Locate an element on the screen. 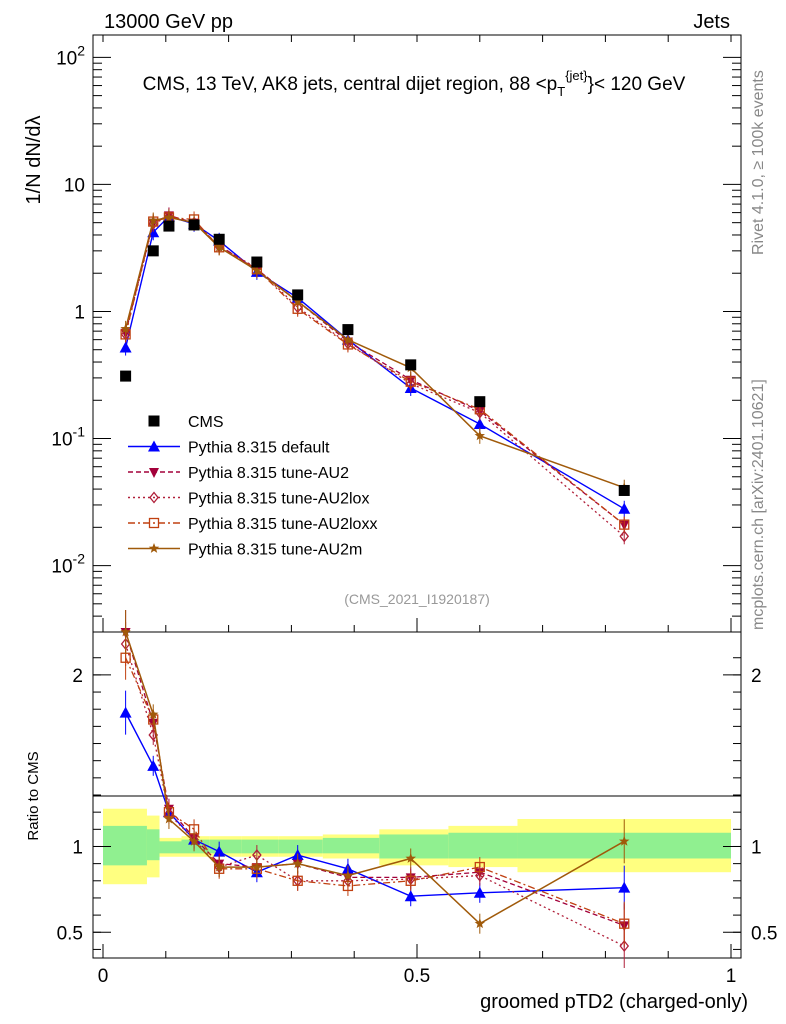 This screenshot has width=786, height=1024. y-tick-label: 10 is located at coordinates (74, 185).